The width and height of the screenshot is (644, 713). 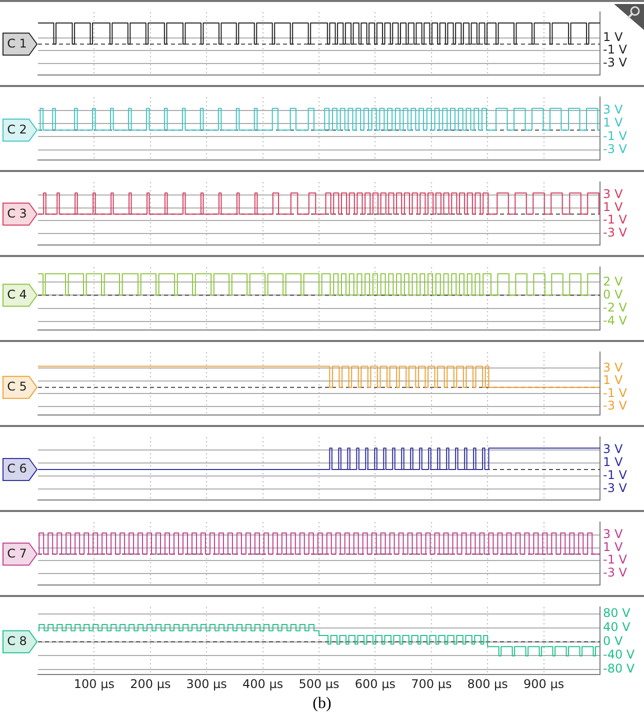 I want to click on x-tick-label: 600 µs, so click(x=375, y=683).